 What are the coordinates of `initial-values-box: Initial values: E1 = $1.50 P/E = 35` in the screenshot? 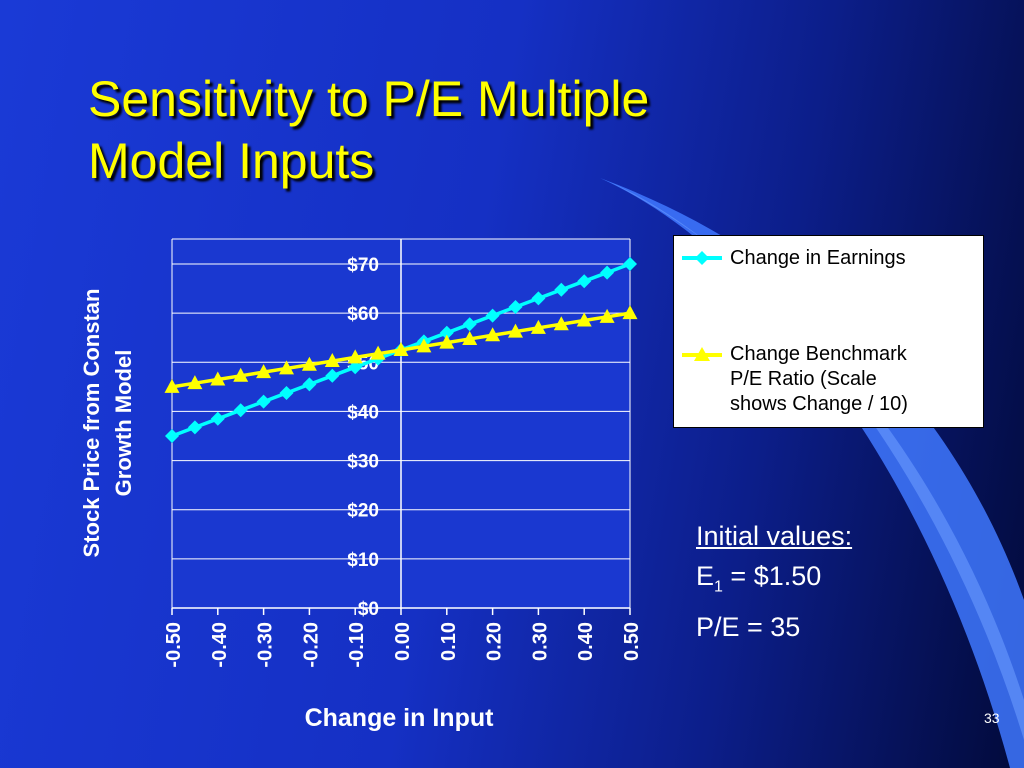 It's located at (774, 581).